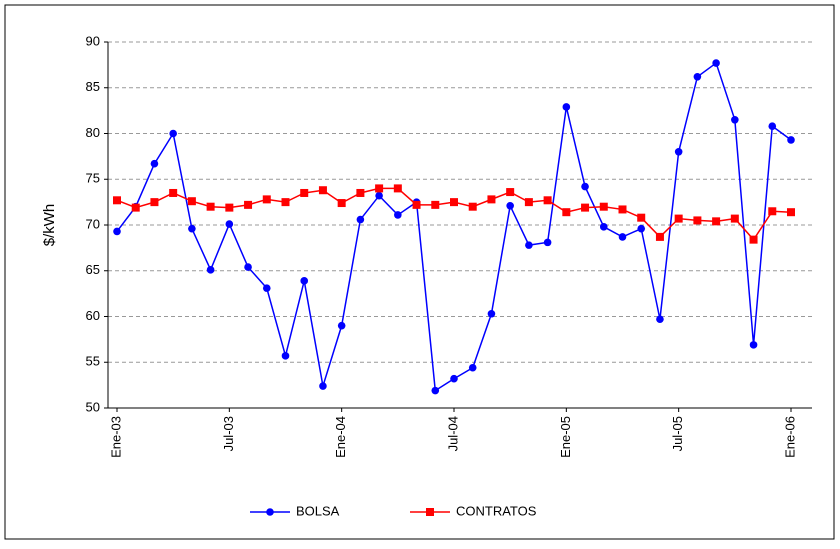 The width and height of the screenshot is (840, 549). What do you see at coordinates (93, 178) in the screenshot?
I see `y-tick-label: 75` at bounding box center [93, 178].